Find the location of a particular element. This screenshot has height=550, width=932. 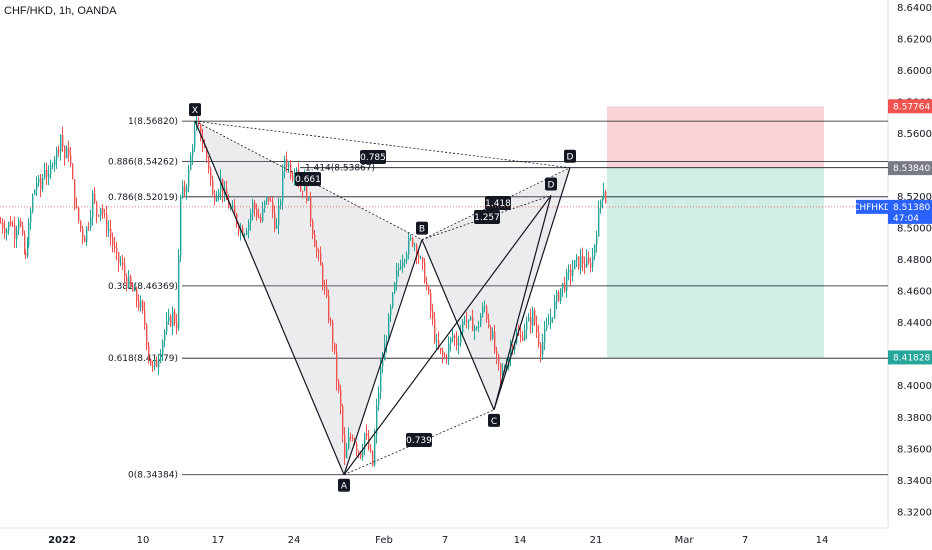

symbol-tag-label: CHFHKD is located at coordinates (872, 208).